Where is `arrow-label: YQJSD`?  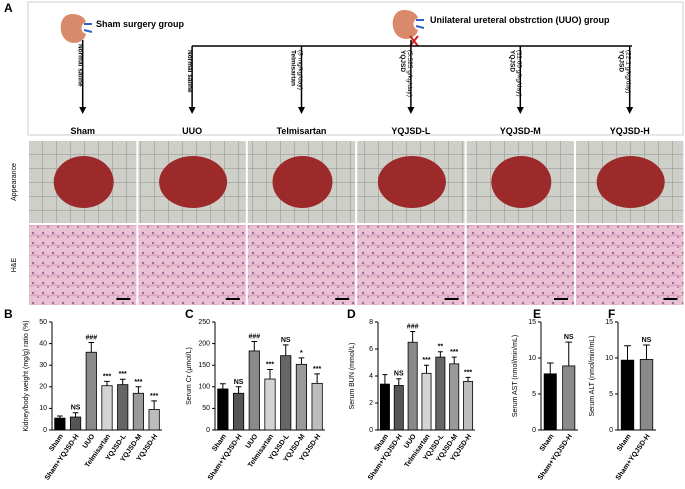
arrow-label: YQJSD is located at coordinates (402, 61).